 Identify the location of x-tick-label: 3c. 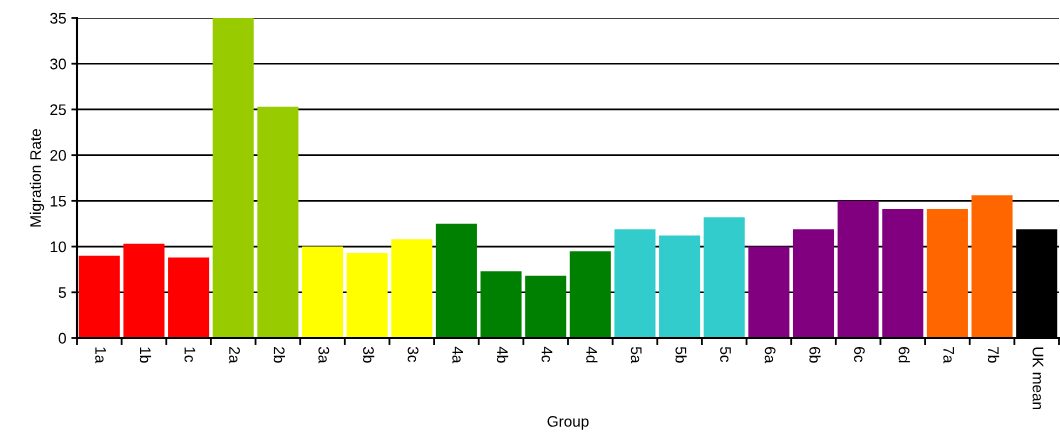
(413, 354).